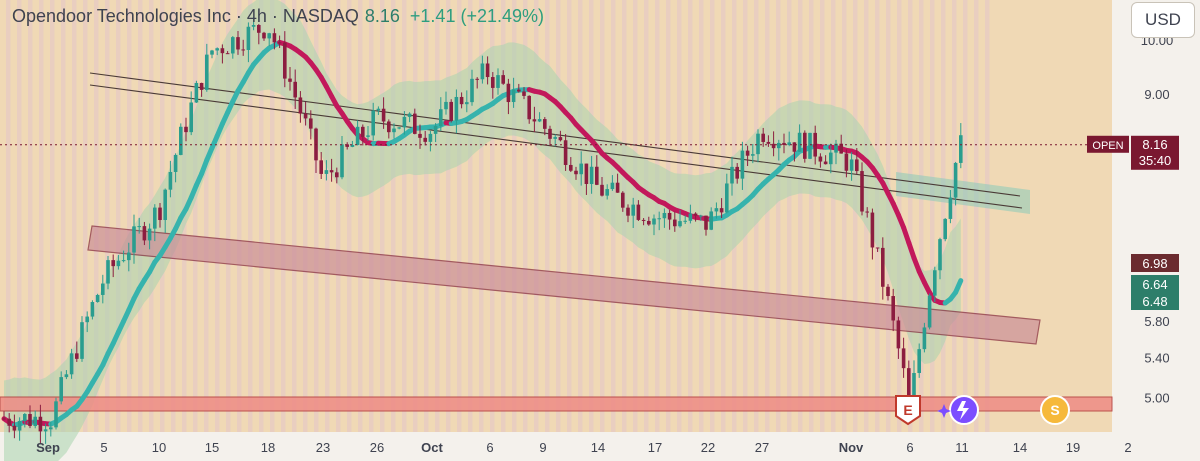 The image size is (1200, 461). What do you see at coordinates (655, 447) in the screenshot?
I see `x-tick-label: 17` at bounding box center [655, 447].